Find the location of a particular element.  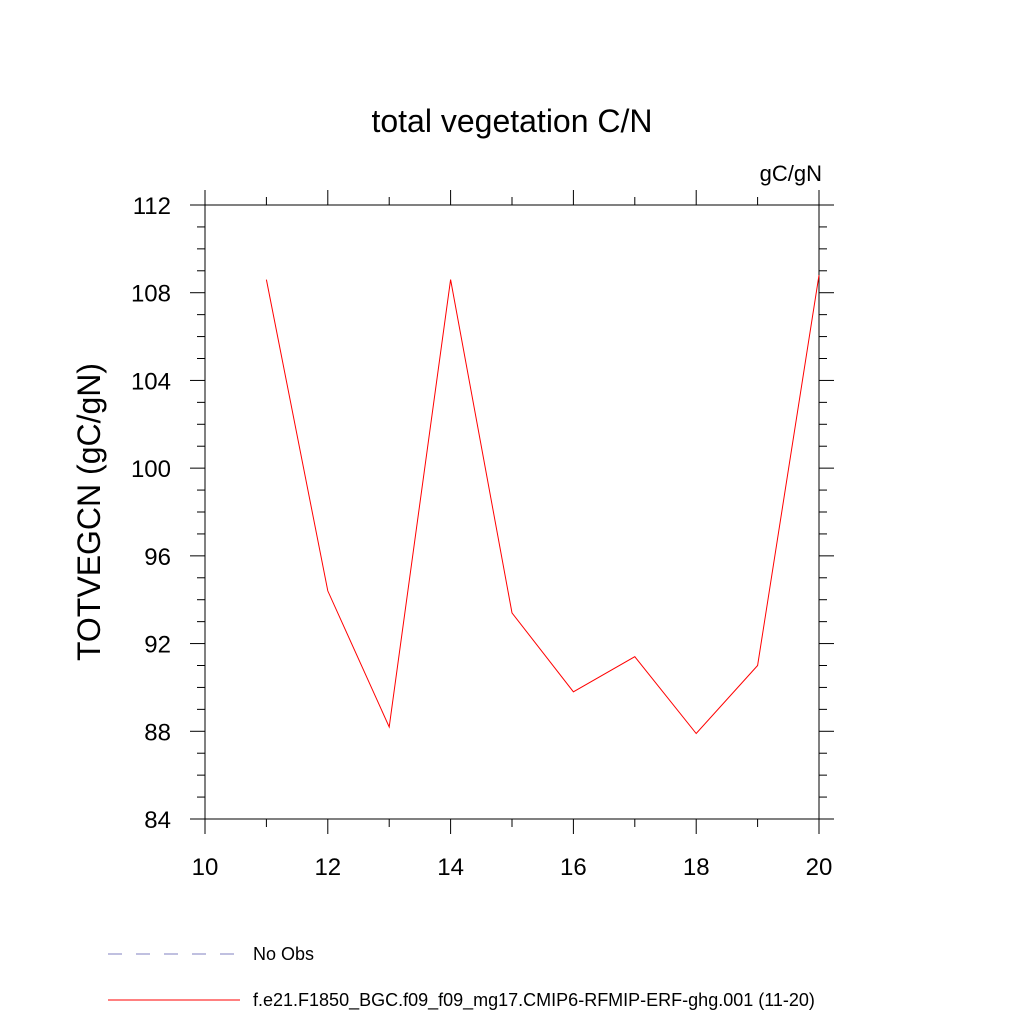

y-tick-label: 112 is located at coordinates (152, 206).